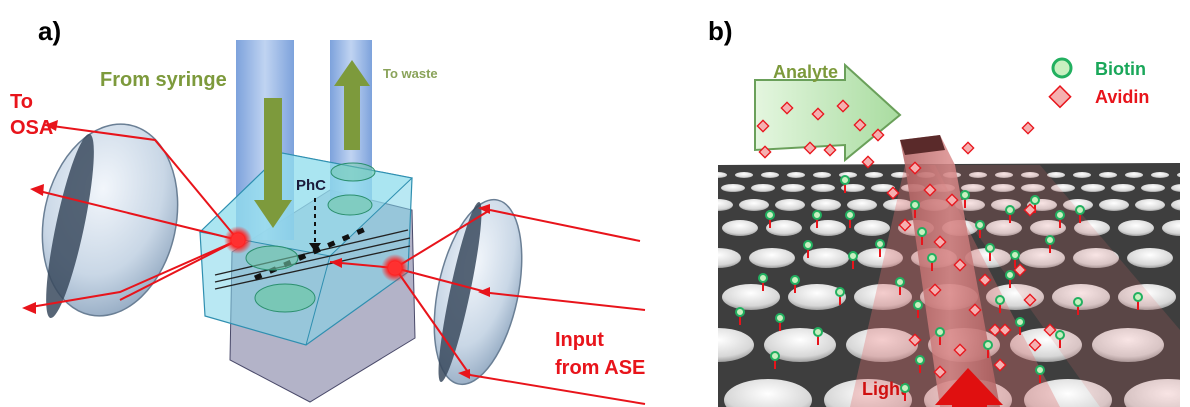 The height and width of the screenshot is (407, 1190). Describe the element at coordinates (720, 31) in the screenshot. I see `panel-b-tag: b)` at that location.